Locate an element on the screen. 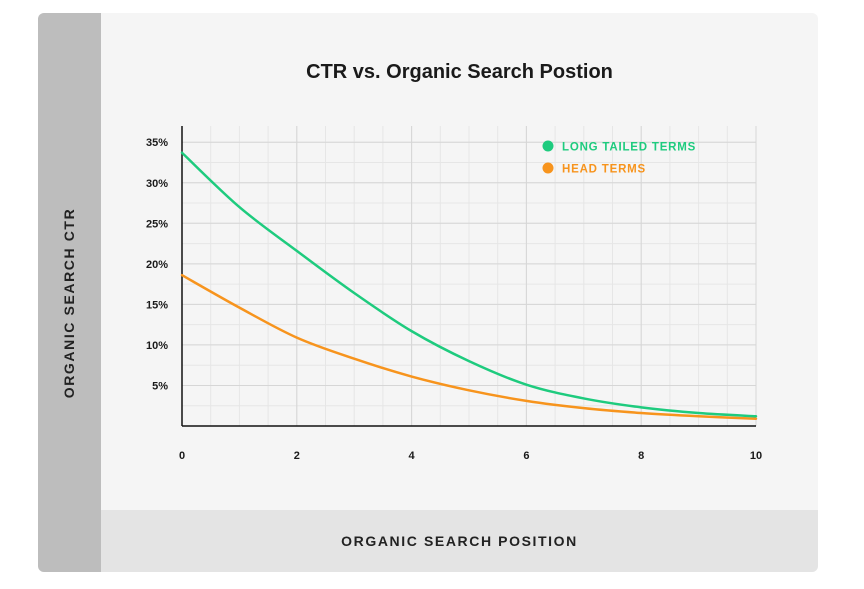 This screenshot has width=864, height=589. x-tick-label: 4 is located at coordinates (412, 456).